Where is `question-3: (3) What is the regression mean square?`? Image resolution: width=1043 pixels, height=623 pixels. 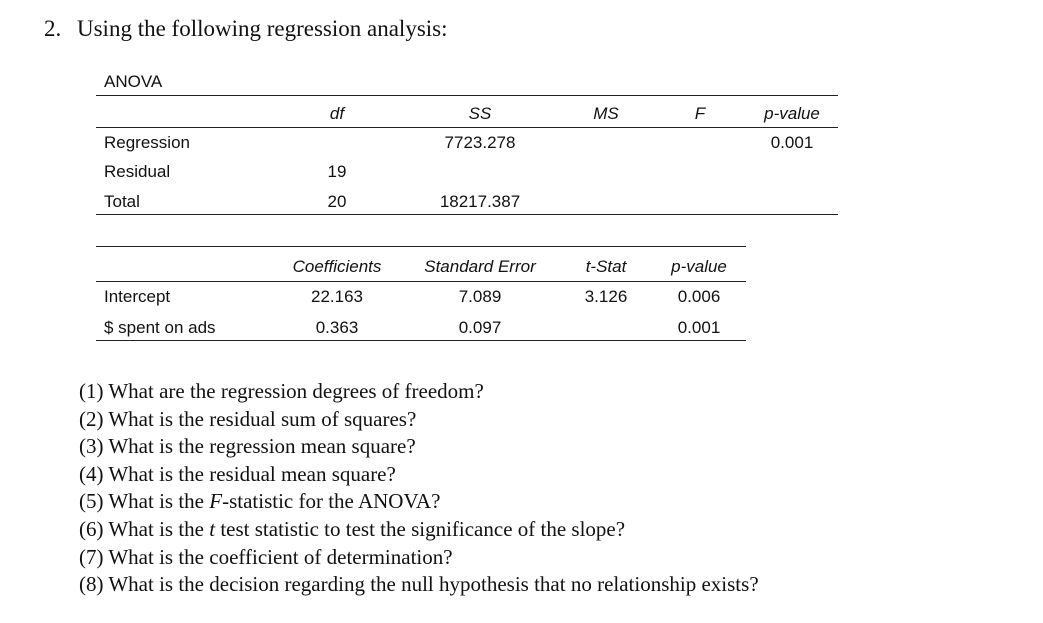
question-3: (3) What is the regression mean square? is located at coordinates (247, 446).